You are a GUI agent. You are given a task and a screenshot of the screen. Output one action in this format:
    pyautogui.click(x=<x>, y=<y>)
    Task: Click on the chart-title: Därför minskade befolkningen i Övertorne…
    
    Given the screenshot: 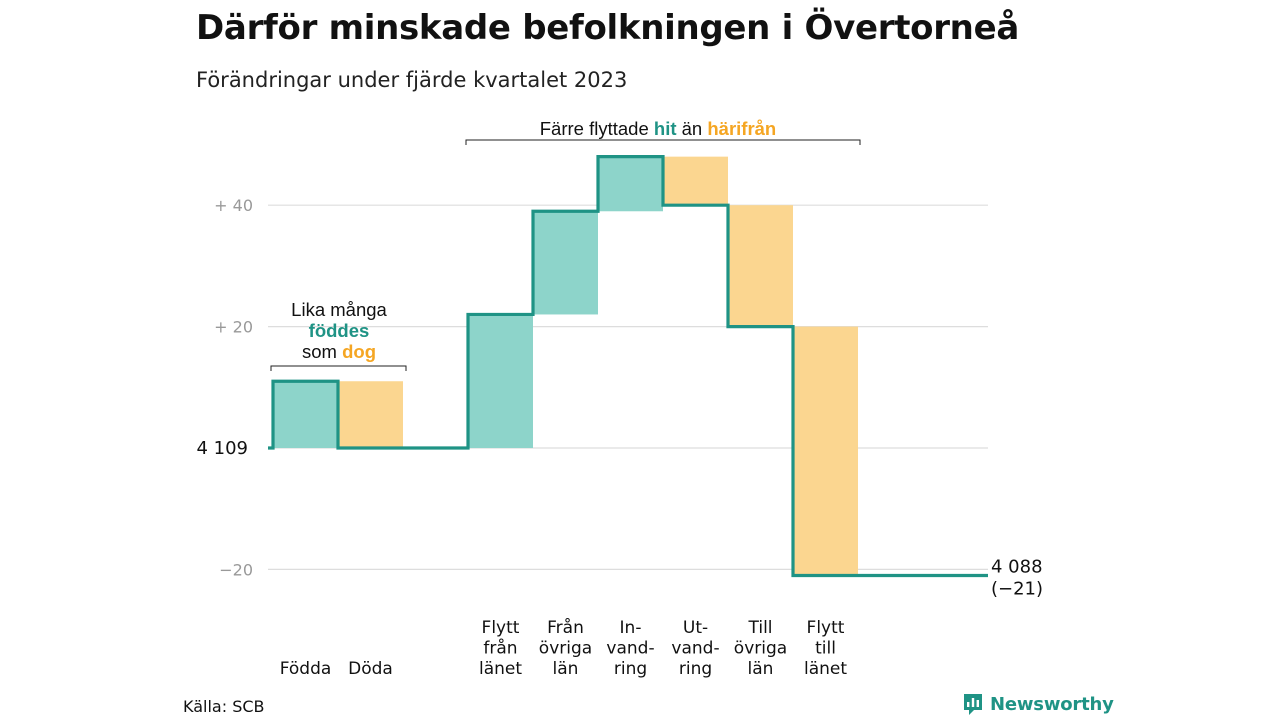 What is the action you would take?
    pyautogui.click(x=607, y=28)
    